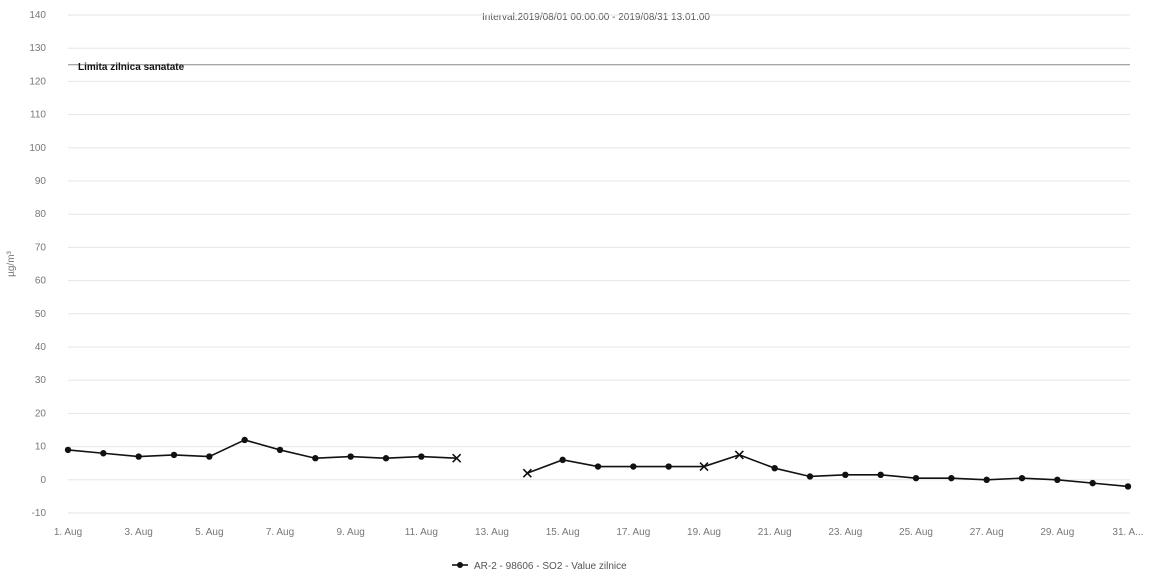 The width and height of the screenshot is (1153, 580). What do you see at coordinates (37, 264) in the screenshot?
I see `y-axis-ticks: -10 0 10 20 30 40 50 60 70 80 90 100 110 120 130 140` at bounding box center [37, 264].